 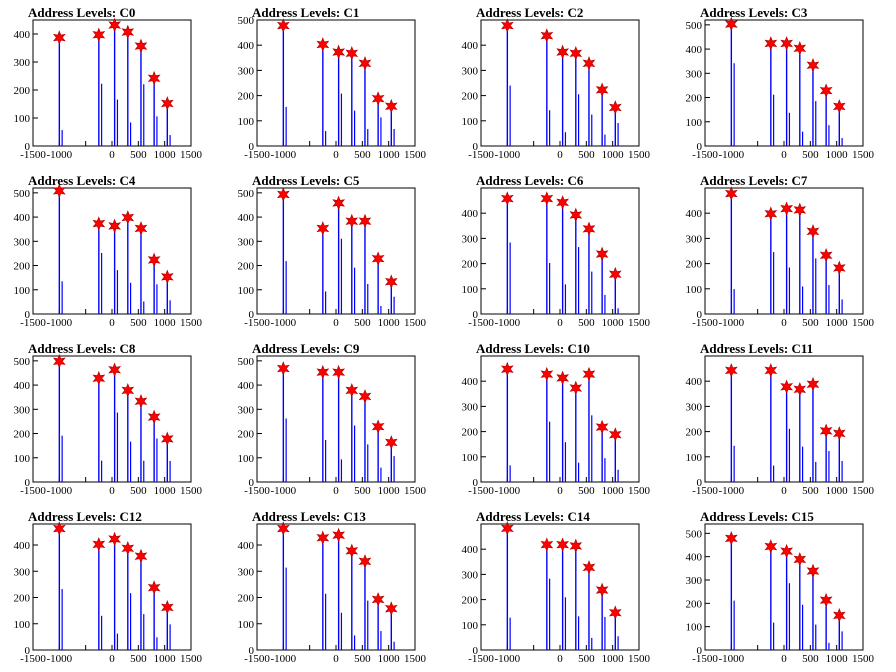 What do you see at coordinates (362, 491) in the screenshot?
I see `x-tick-label: 500` at bounding box center [362, 491].